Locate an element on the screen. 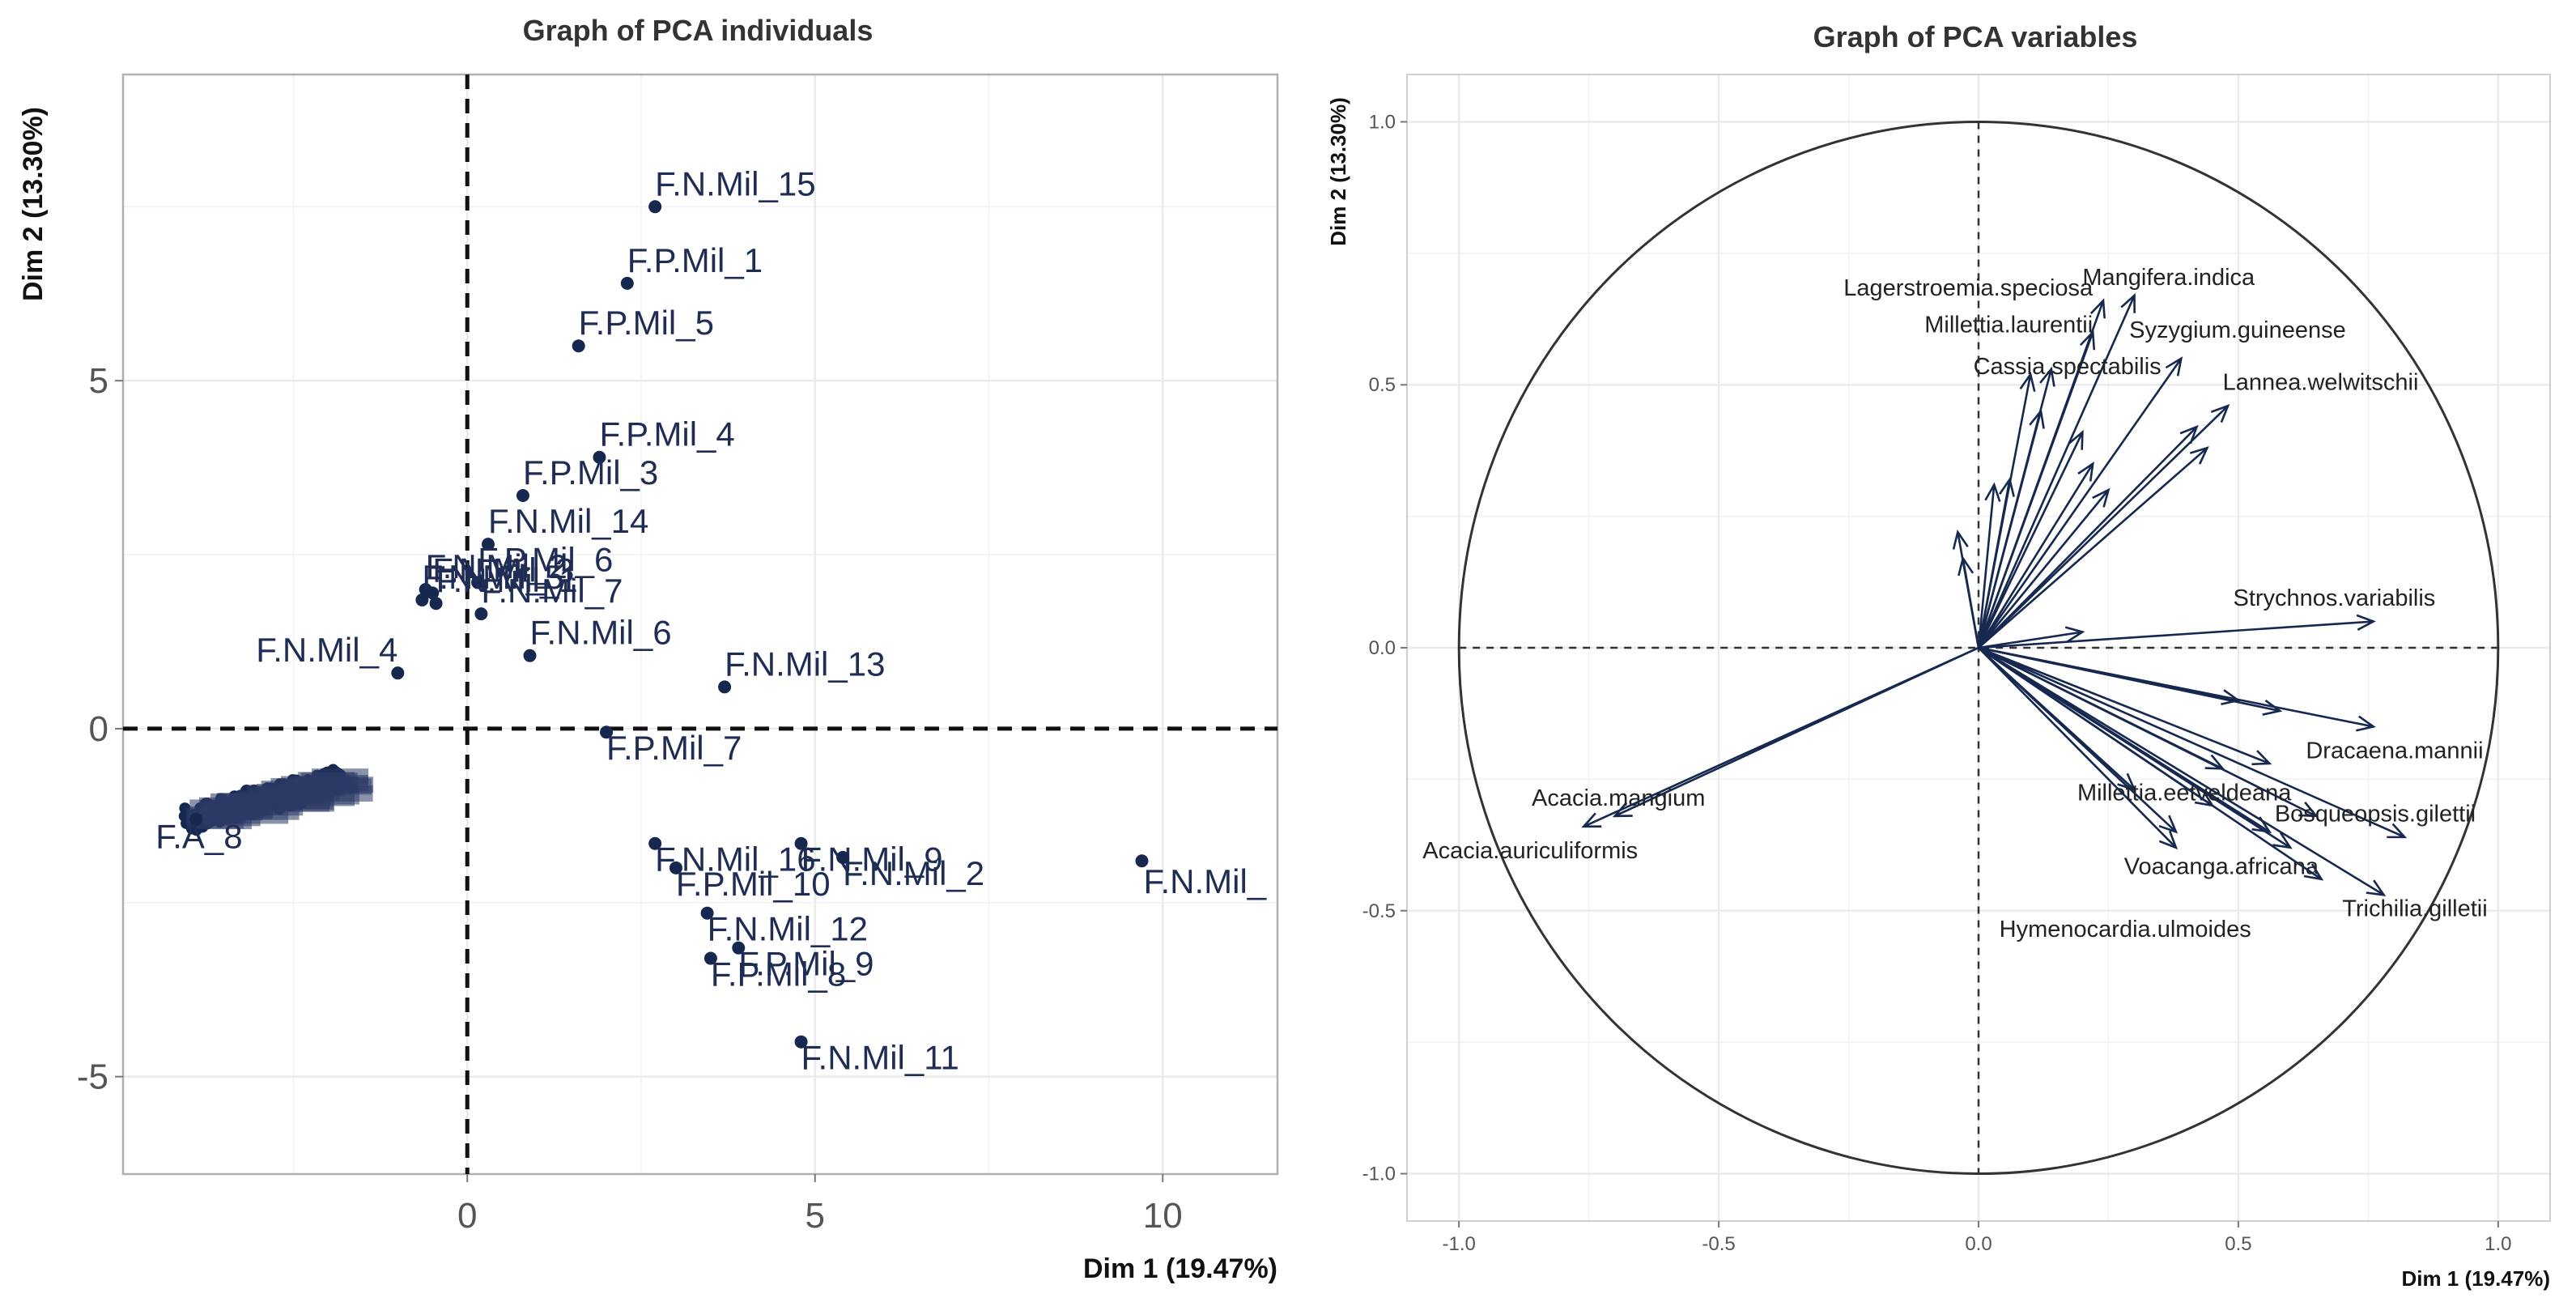 This screenshot has width=2576, height=1302. y-tick-label: 0 is located at coordinates (99, 729).